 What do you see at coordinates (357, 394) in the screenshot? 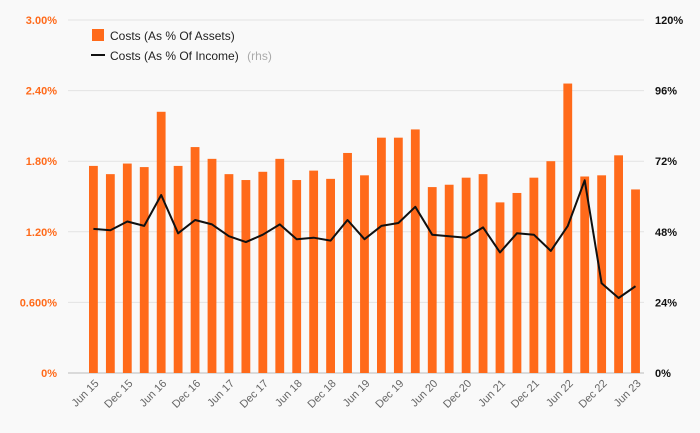
I see `x-tick-label: Jun 19` at bounding box center [357, 394].